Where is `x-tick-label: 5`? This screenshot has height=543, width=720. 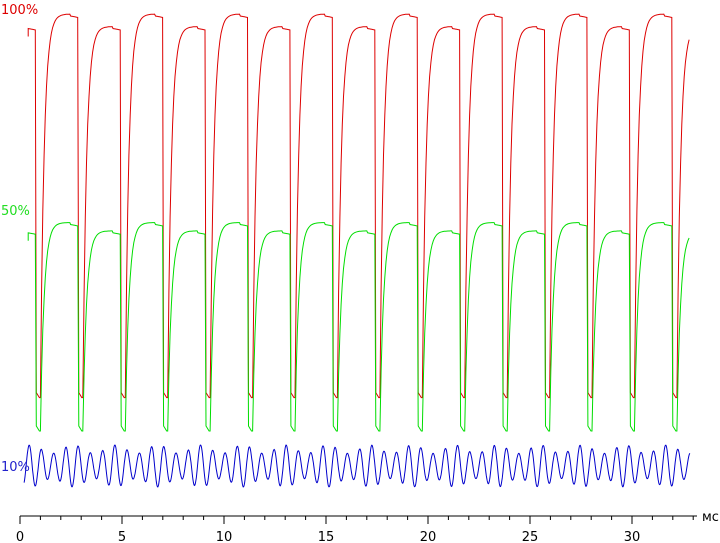
x-tick-label: 5 is located at coordinates (122, 536).